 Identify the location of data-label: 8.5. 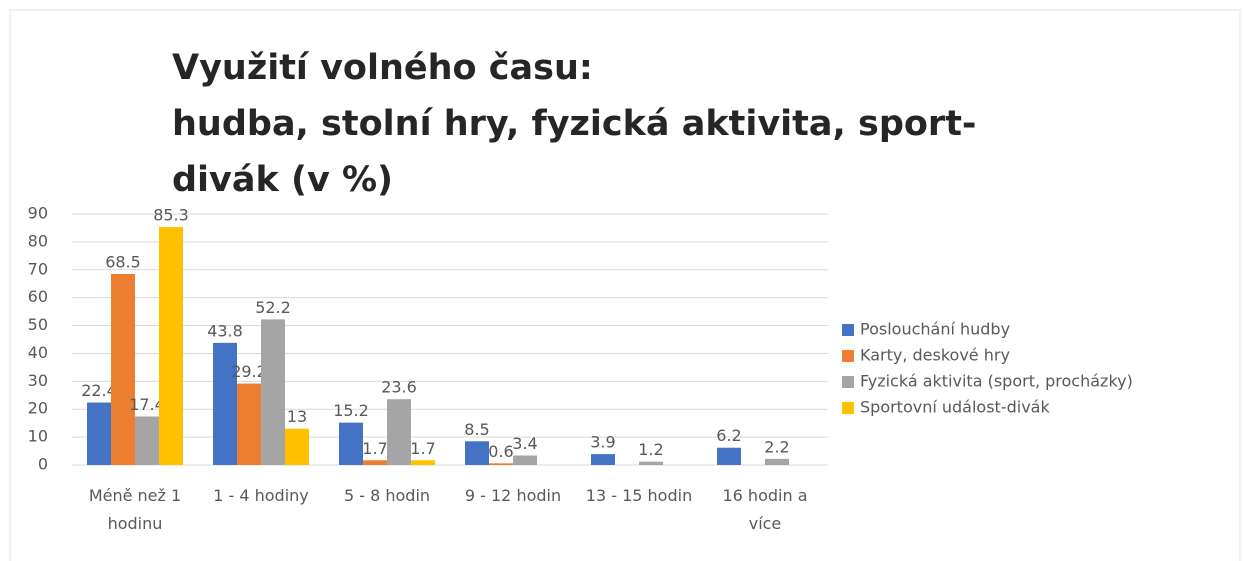
(476, 429).